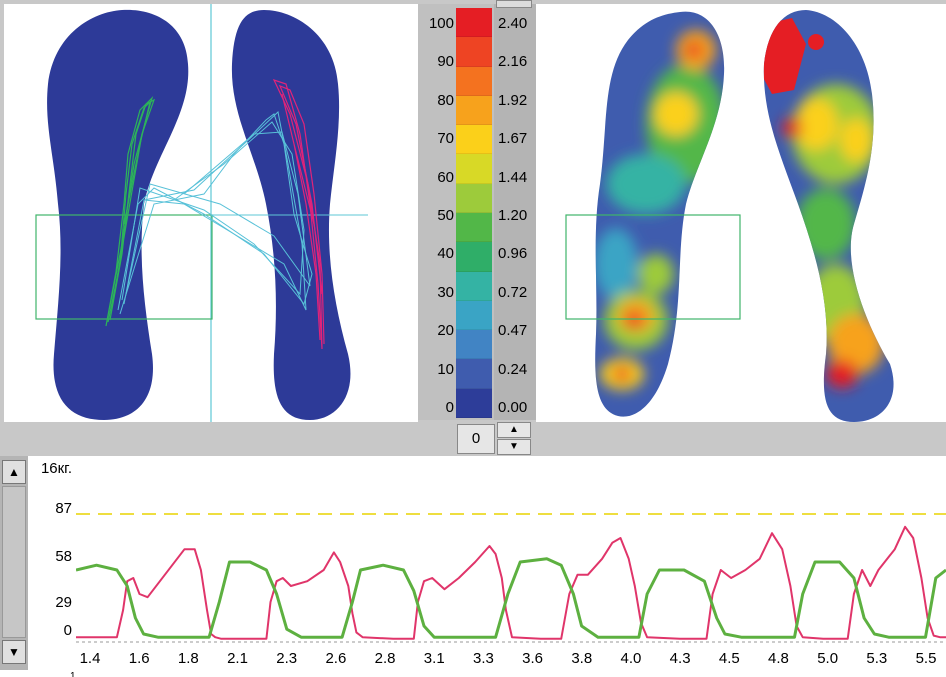 This screenshot has width=946, height=677. What do you see at coordinates (445, 292) in the screenshot?
I see `percent-label: 30` at bounding box center [445, 292].